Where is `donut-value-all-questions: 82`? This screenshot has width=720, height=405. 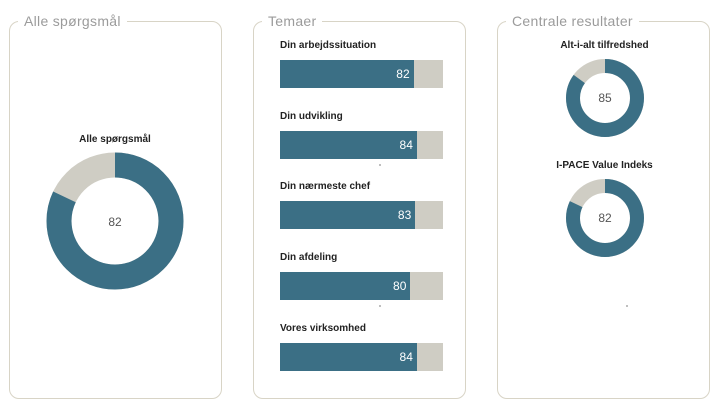
donut-value-all-questions: 82 is located at coordinates (115, 222).